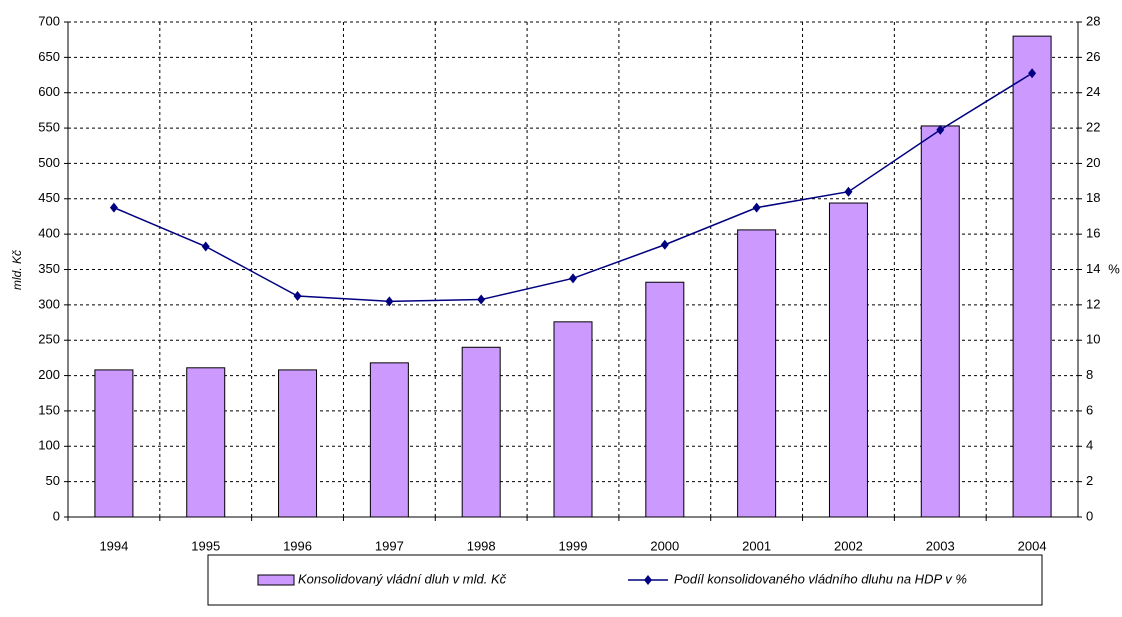  Describe the element at coordinates (205, 545) in the screenshot. I see `x-tick-label: 1995` at that location.